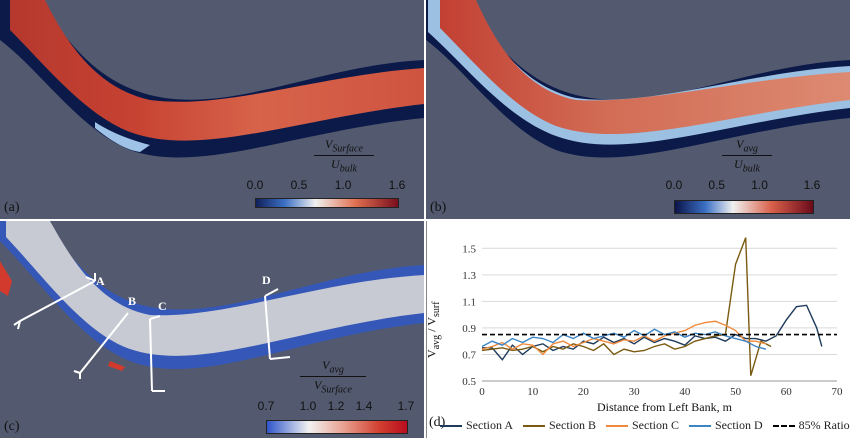  What do you see at coordinates (726, 425) in the screenshot?
I see `legend-section-d: Section D` at bounding box center [726, 425].